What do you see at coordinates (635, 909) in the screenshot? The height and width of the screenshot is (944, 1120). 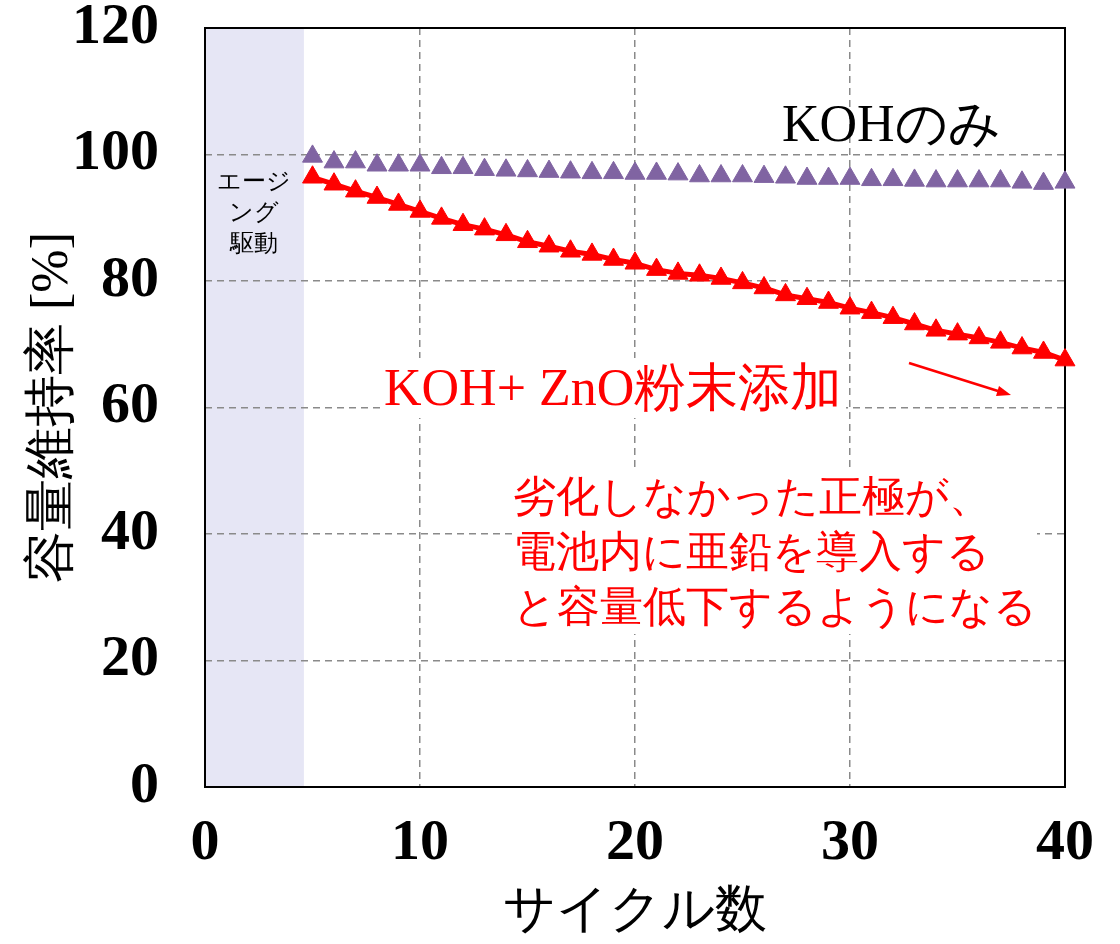 I see `x-axis-title: サイクル数` at bounding box center [635, 909].